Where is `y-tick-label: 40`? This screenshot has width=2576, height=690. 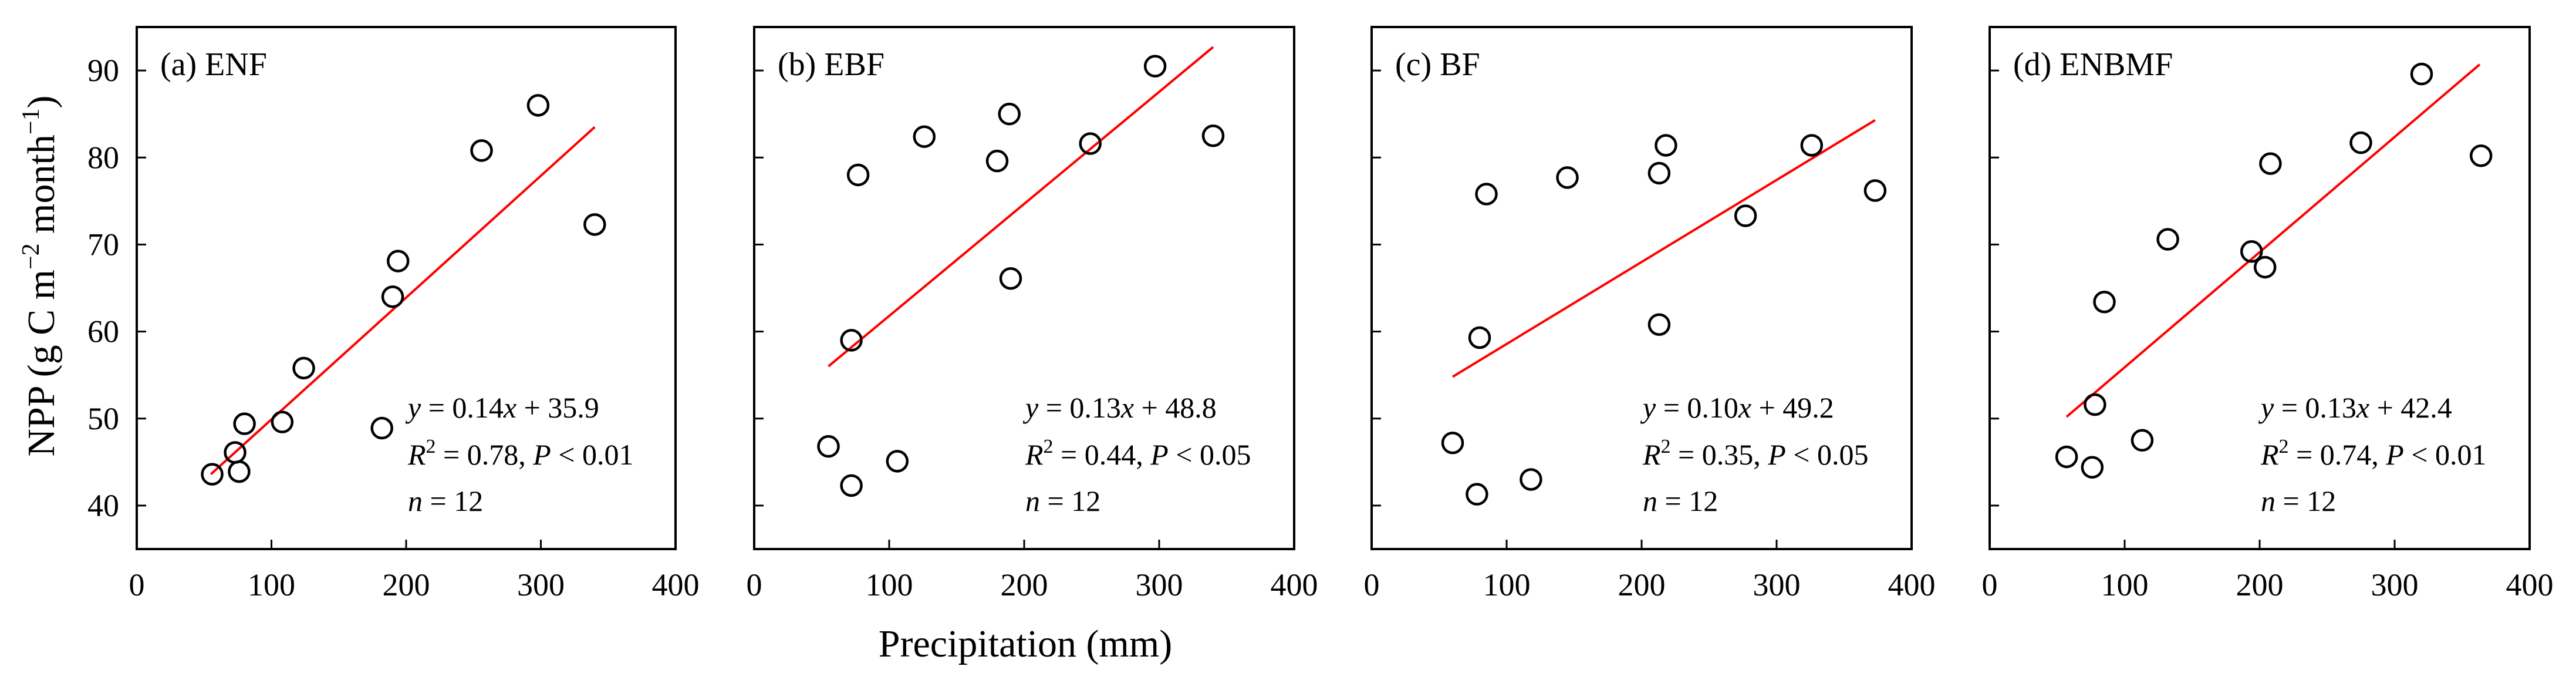 y-tick-label: 40 is located at coordinates (103, 505).